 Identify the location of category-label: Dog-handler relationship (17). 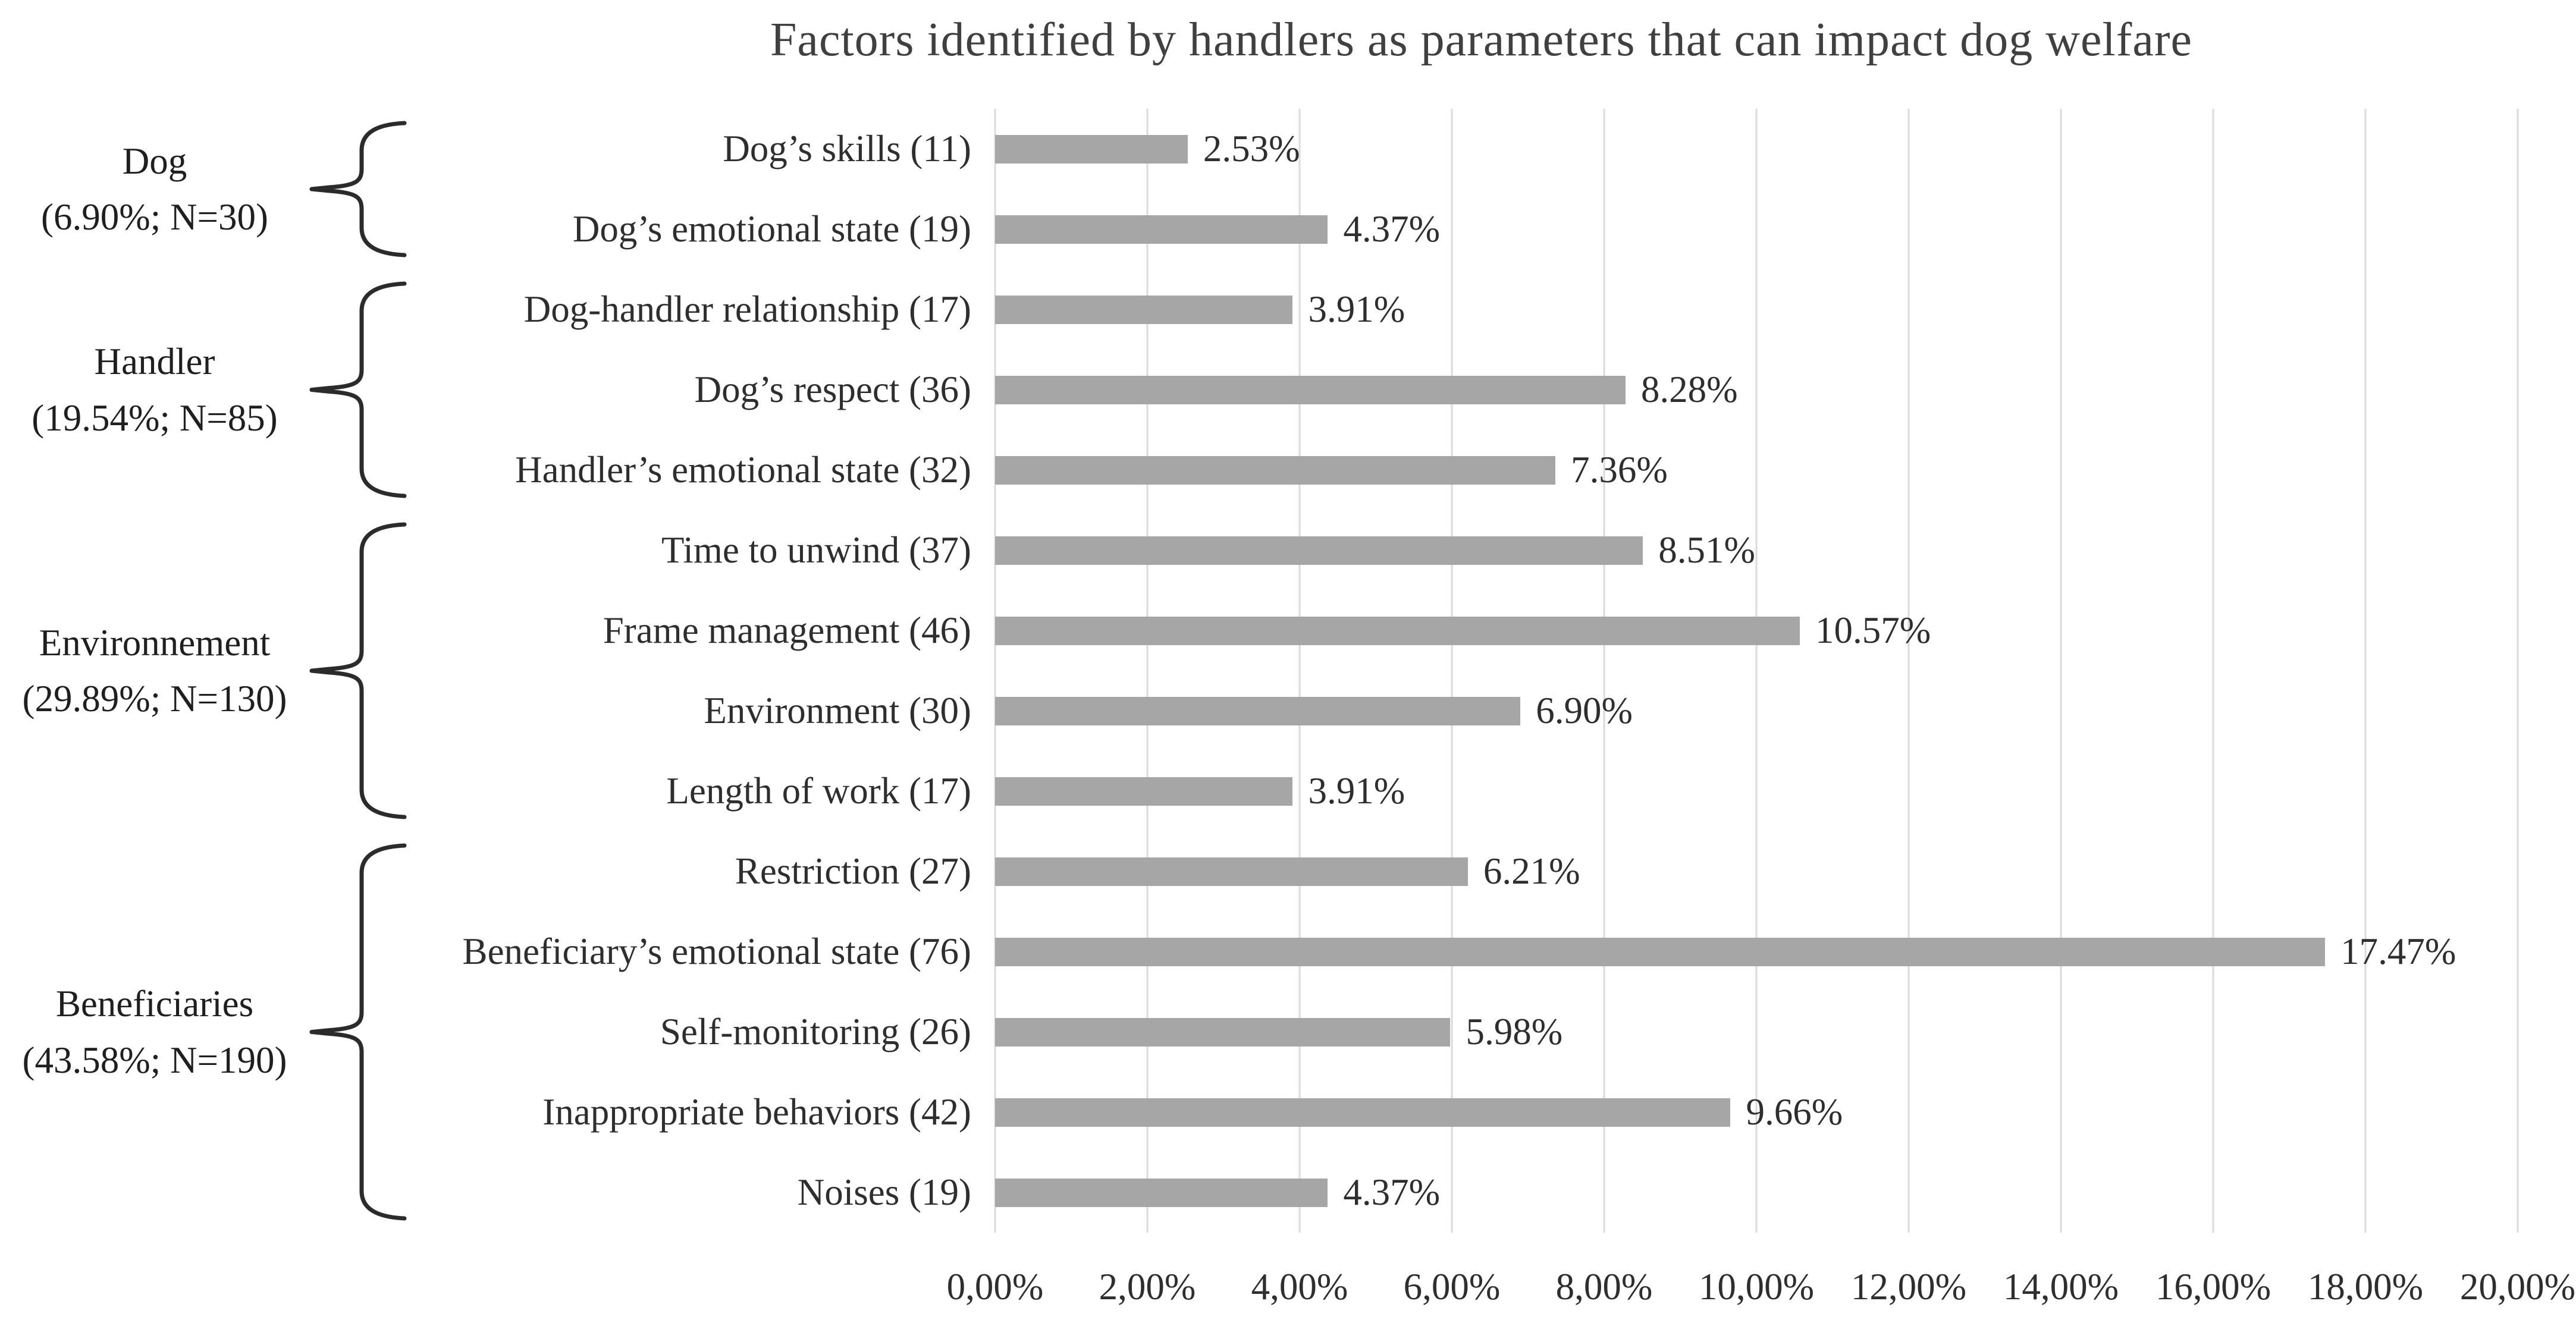
(747, 309).